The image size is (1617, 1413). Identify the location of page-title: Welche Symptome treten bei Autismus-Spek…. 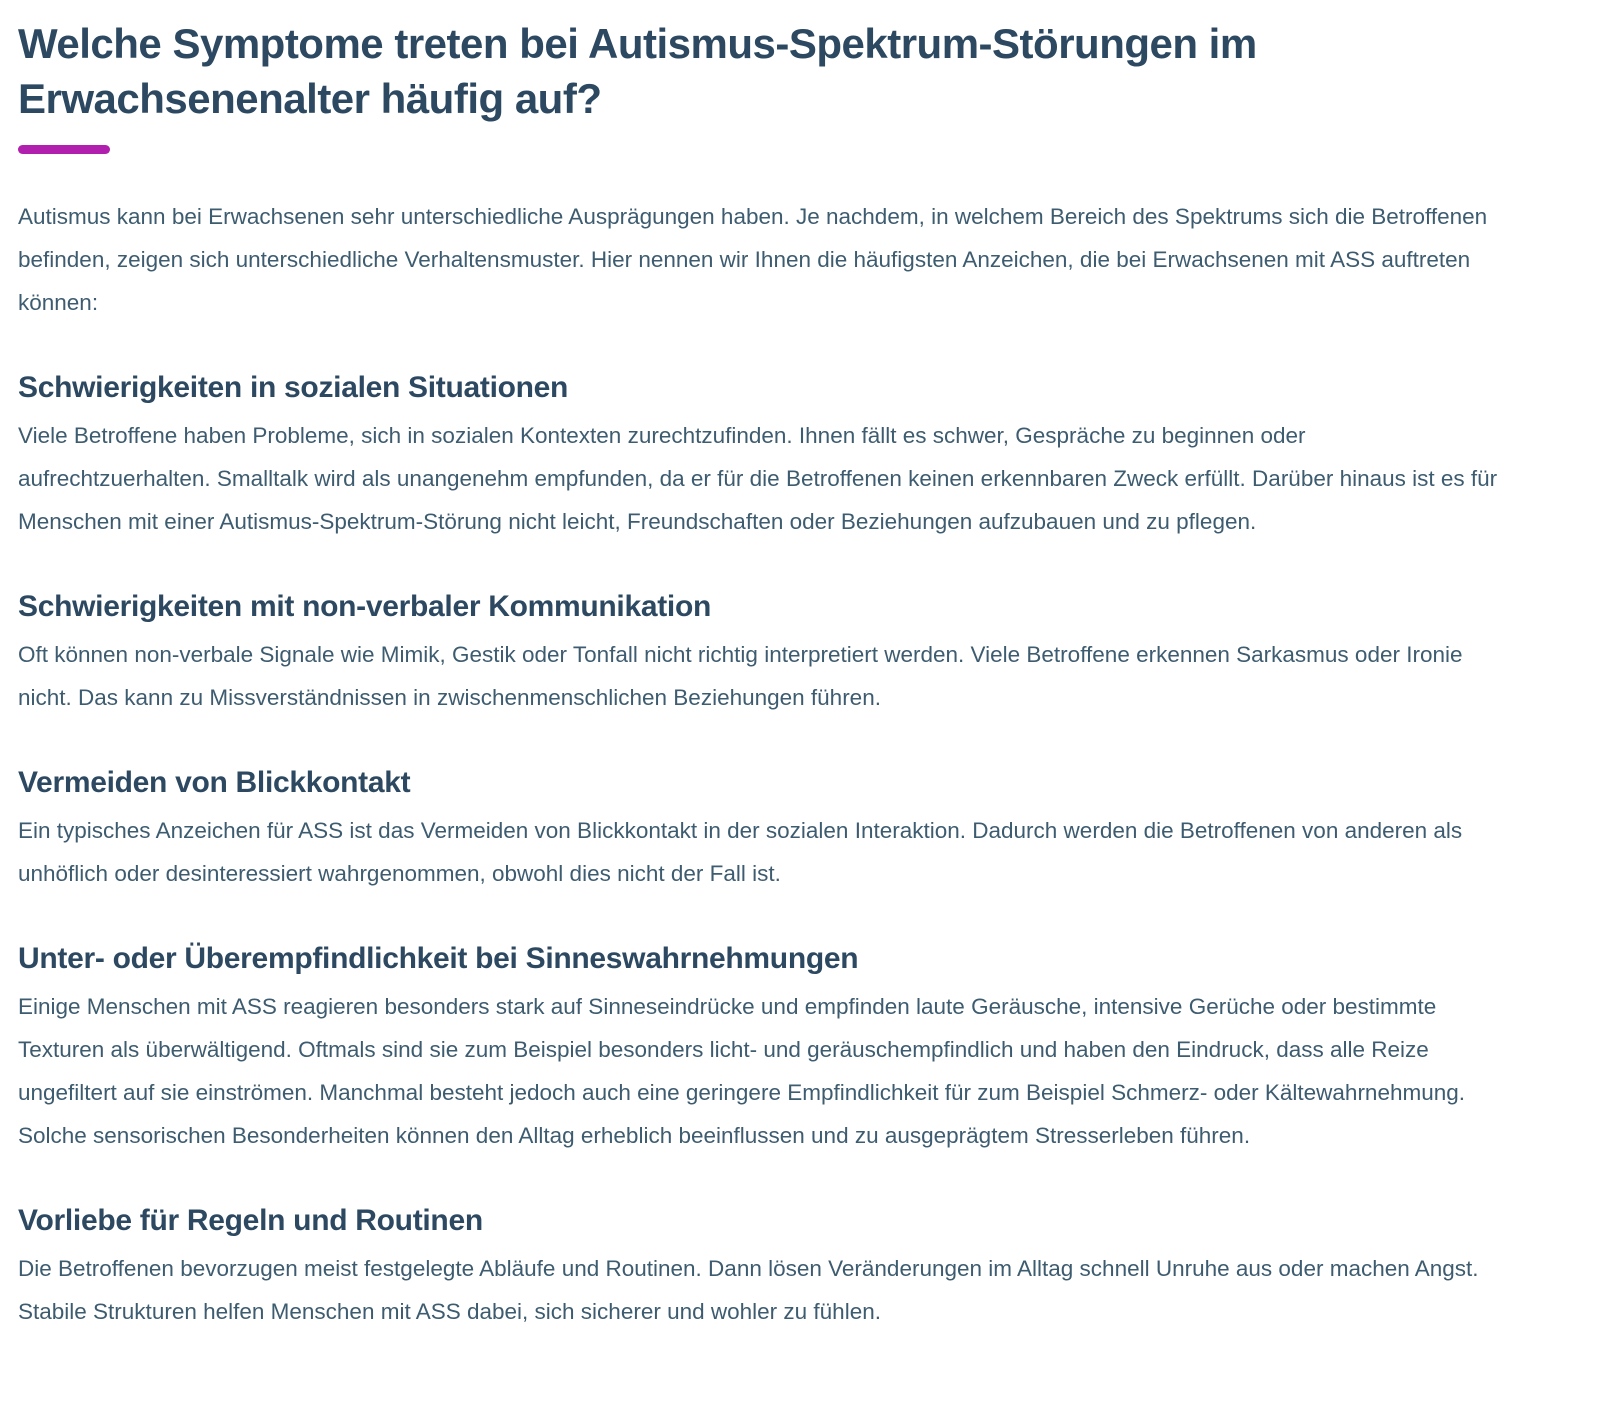
(637, 71).